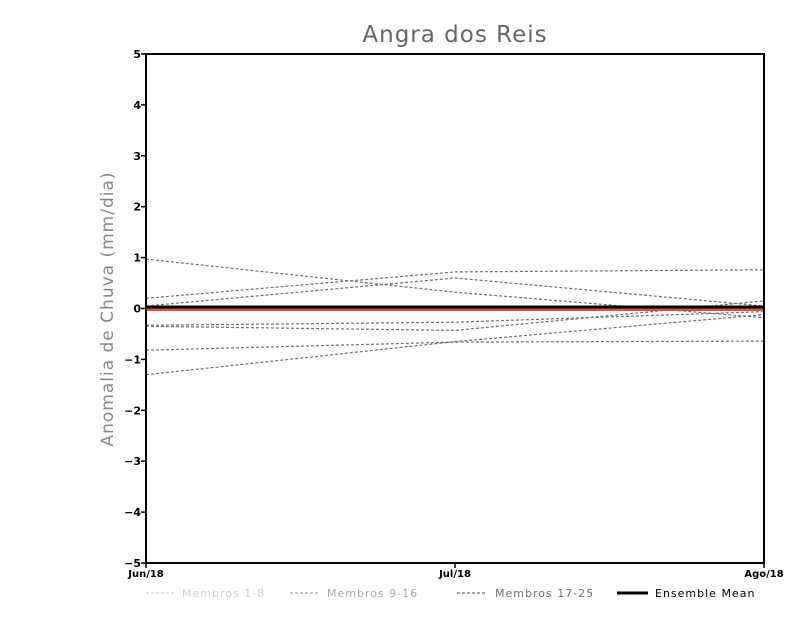  I want to click on y-axis-label: Anomalia de Chuva (mm/dia), so click(108, 308).